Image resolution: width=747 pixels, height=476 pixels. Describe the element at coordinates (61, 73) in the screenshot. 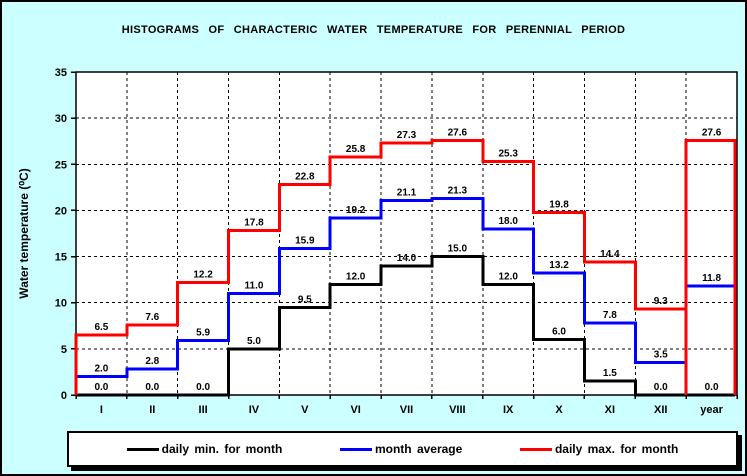

I see `y-tick-label: 35` at that location.